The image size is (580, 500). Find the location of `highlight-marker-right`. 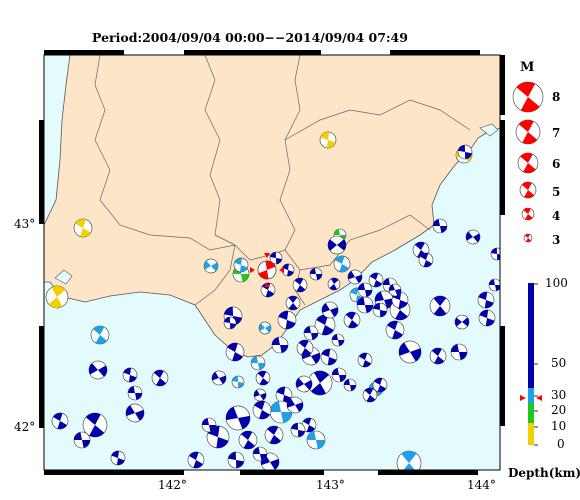

highlight-marker-right is located at coordinates (281, 270).